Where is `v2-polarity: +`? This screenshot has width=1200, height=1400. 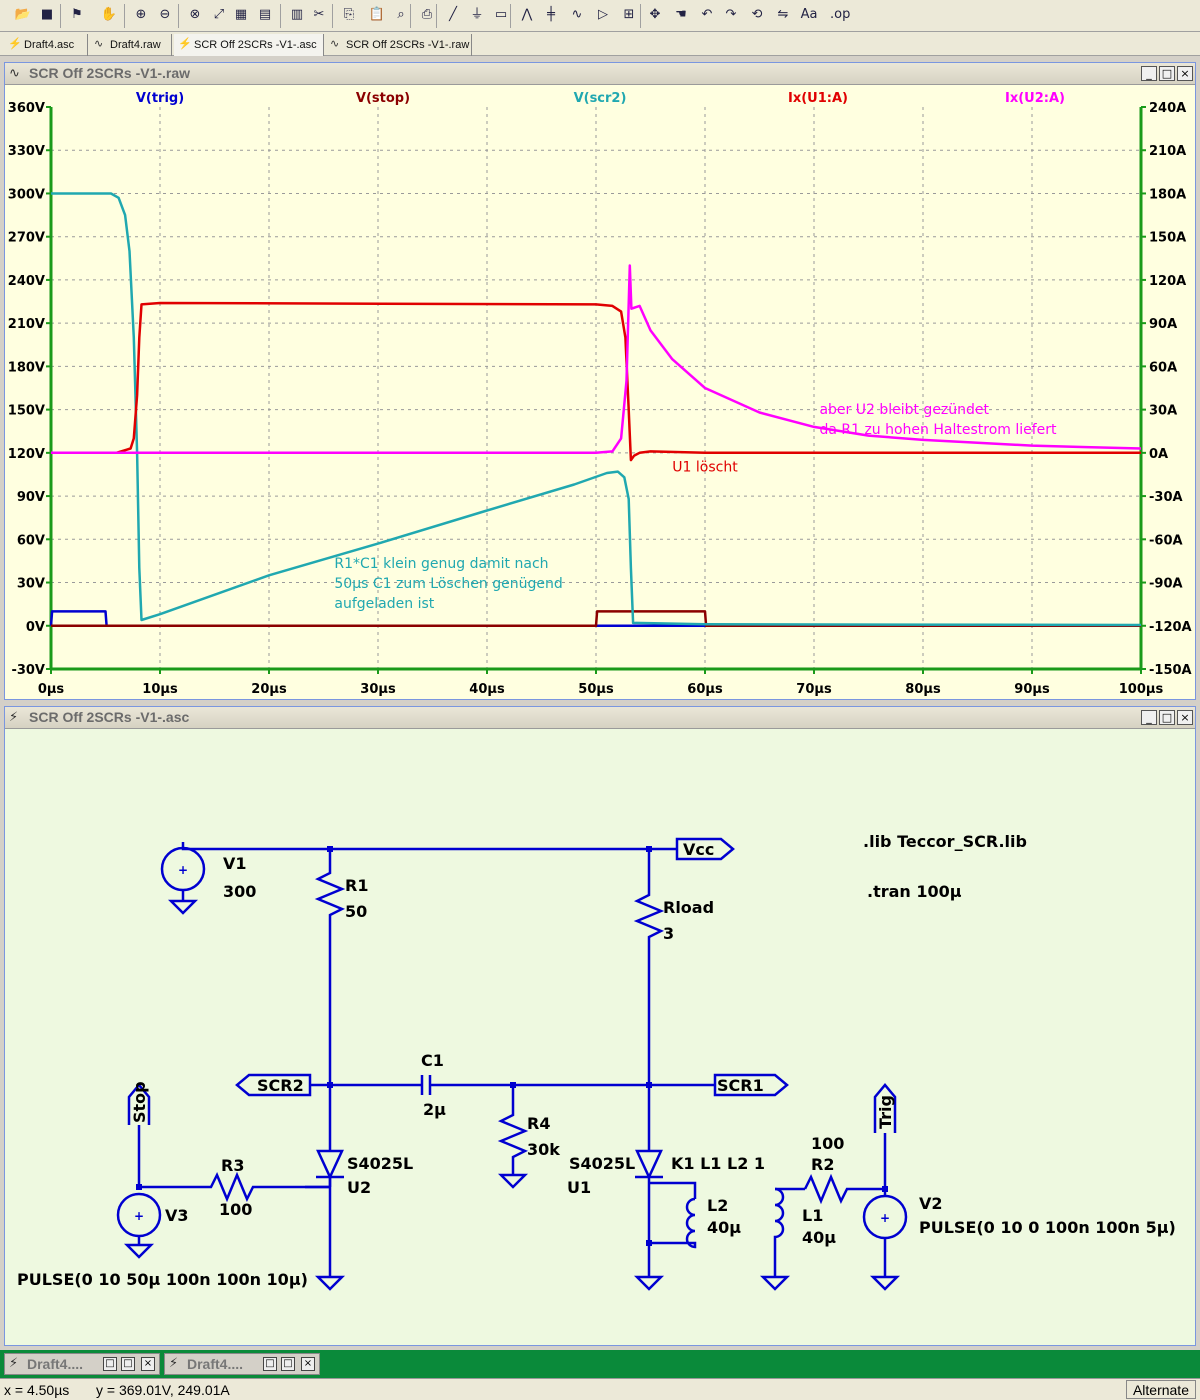 v2-polarity: + is located at coordinates (885, 1218).